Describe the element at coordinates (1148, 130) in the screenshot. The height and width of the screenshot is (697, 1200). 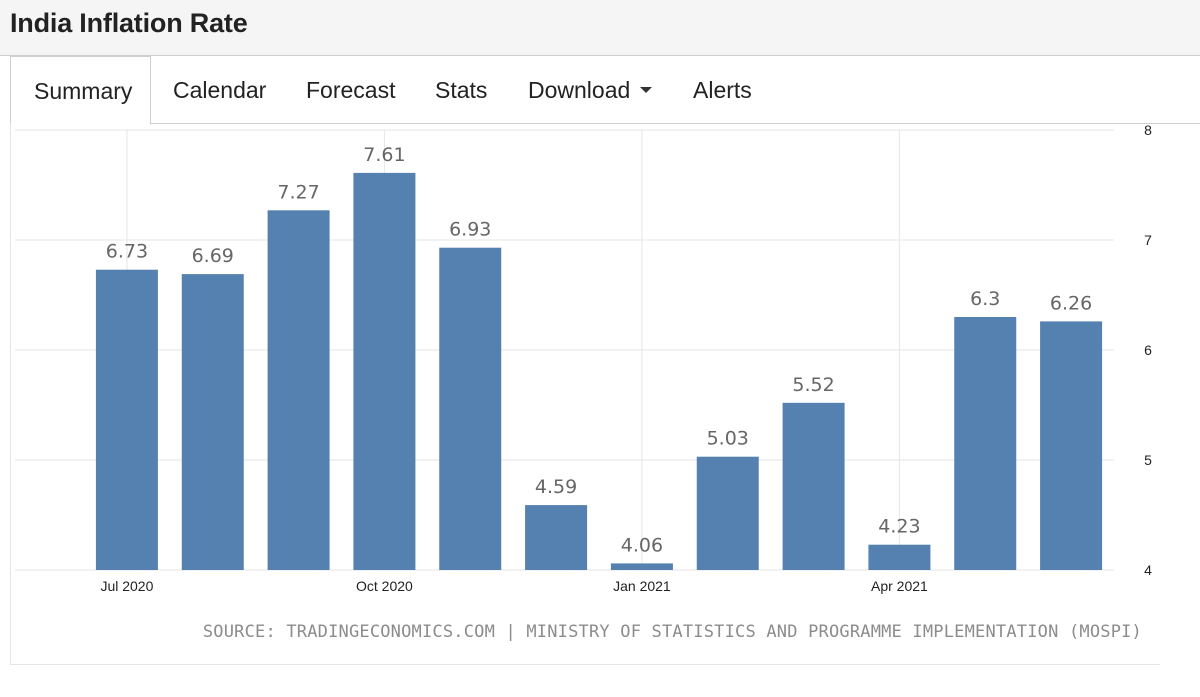
I see `y-tick-label: 8` at that location.